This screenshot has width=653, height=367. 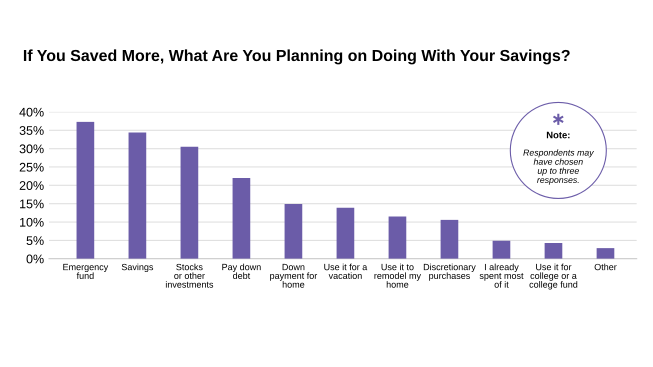 What do you see at coordinates (294, 276) in the screenshot?
I see `x-tick-label: Down payment for home` at bounding box center [294, 276].